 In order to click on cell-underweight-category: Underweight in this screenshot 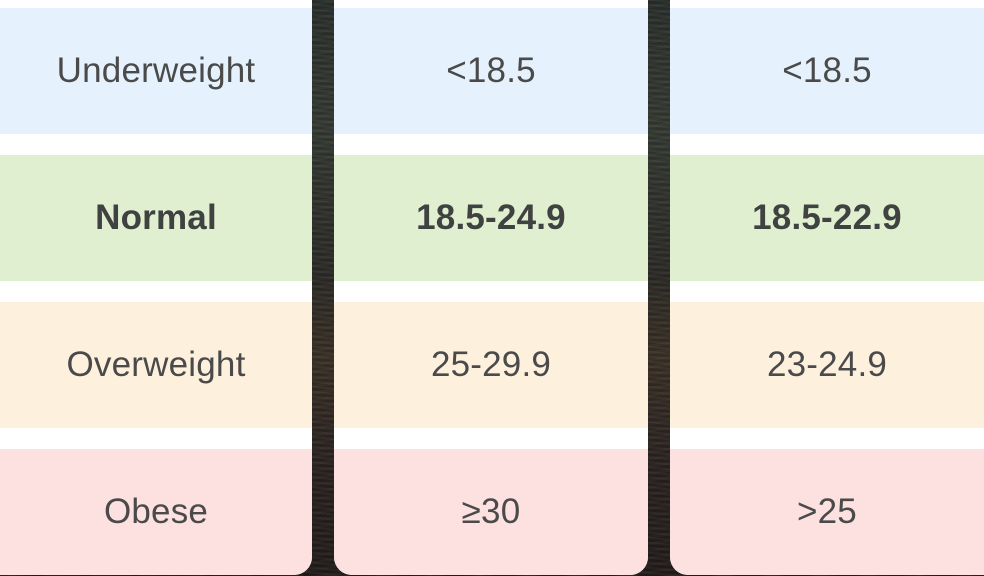, I will do `click(156, 71)`.